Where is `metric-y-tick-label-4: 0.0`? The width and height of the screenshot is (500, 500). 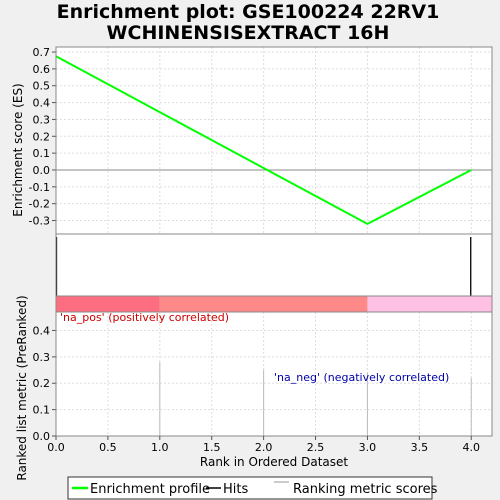
metric-y-tick-label-4: 0.0 is located at coordinates (42, 436).